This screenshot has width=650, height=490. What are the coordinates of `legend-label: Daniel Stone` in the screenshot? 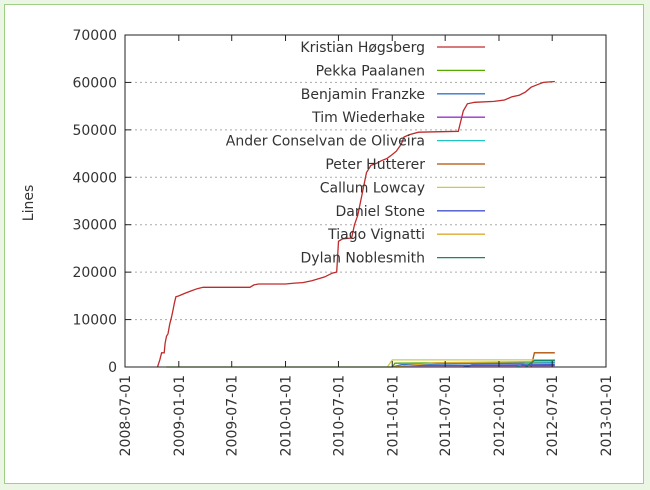 It's located at (380, 212).